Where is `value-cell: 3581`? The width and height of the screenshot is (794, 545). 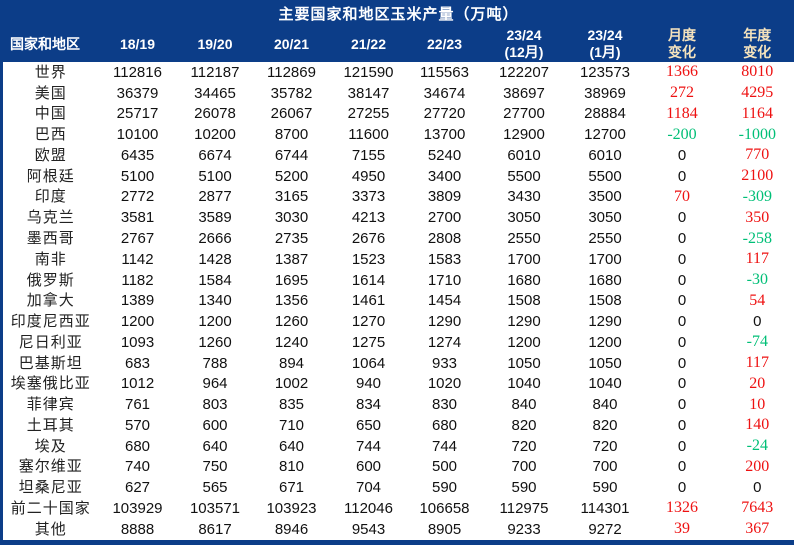
value-cell: 3581 is located at coordinates (137, 218).